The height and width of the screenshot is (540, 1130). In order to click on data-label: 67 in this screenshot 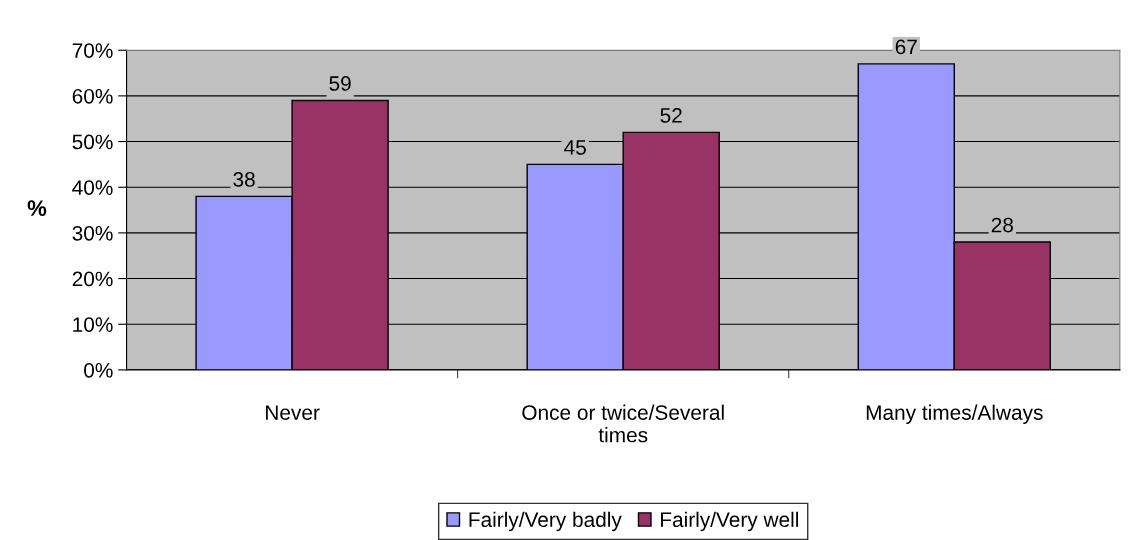, I will do `click(906, 47)`.